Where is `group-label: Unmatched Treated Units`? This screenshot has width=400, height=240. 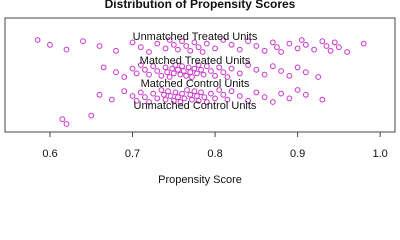 group-label: Unmatched Treated Units is located at coordinates (195, 37).